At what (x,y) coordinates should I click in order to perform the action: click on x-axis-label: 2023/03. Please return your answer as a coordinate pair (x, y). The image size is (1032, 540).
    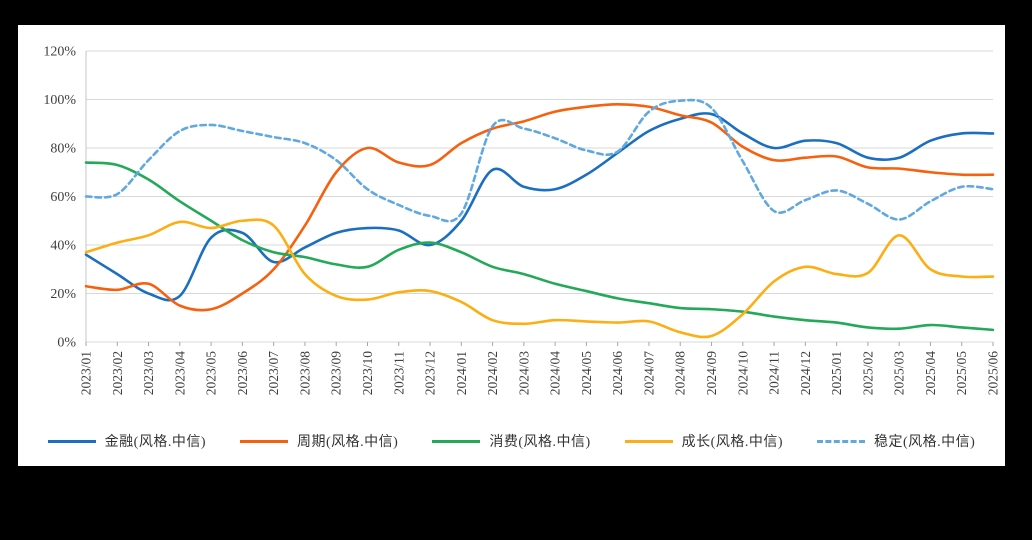
    Looking at the image, I should click on (148, 373).